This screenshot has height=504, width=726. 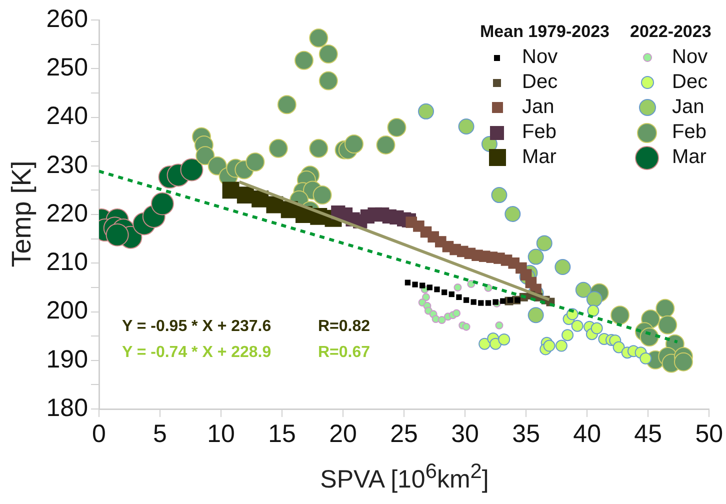 I want to click on x-tick-label: 10, so click(x=221, y=434).